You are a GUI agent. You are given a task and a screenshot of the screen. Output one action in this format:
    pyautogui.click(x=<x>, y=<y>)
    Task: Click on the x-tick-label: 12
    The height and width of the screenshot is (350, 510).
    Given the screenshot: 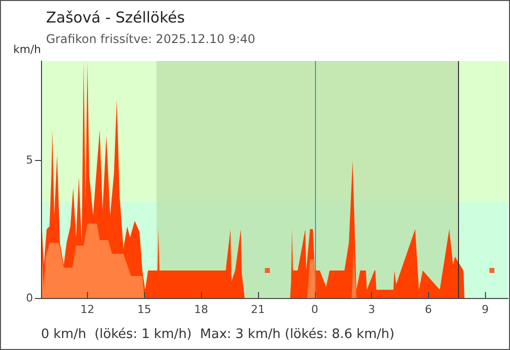 What is the action you would take?
    pyautogui.click(x=87, y=309)
    